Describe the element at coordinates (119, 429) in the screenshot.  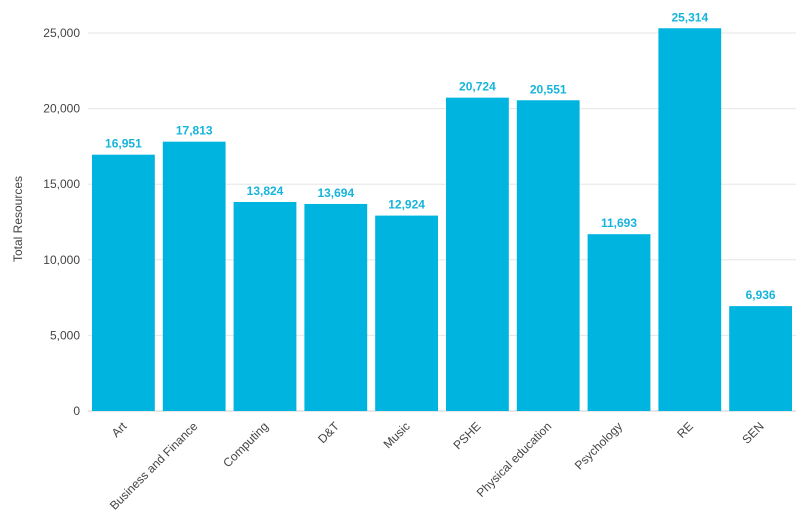
I see `x-tick-label: Art` at that location.